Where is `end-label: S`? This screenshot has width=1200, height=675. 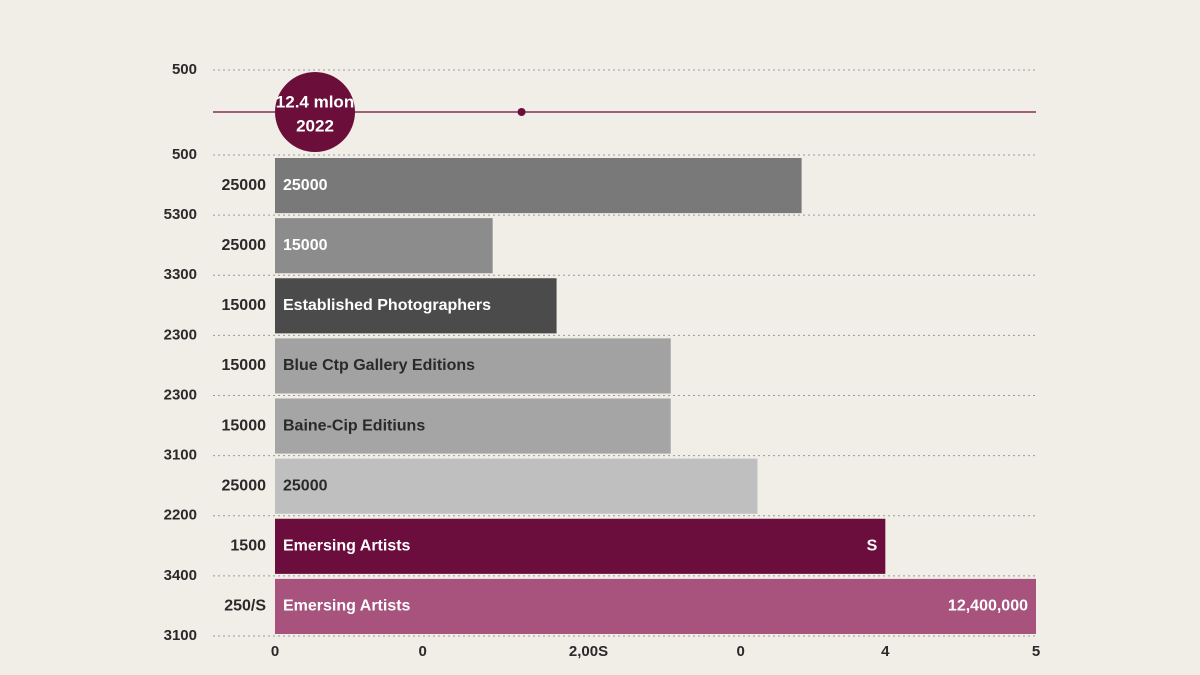 end-label: S is located at coordinates (872, 546).